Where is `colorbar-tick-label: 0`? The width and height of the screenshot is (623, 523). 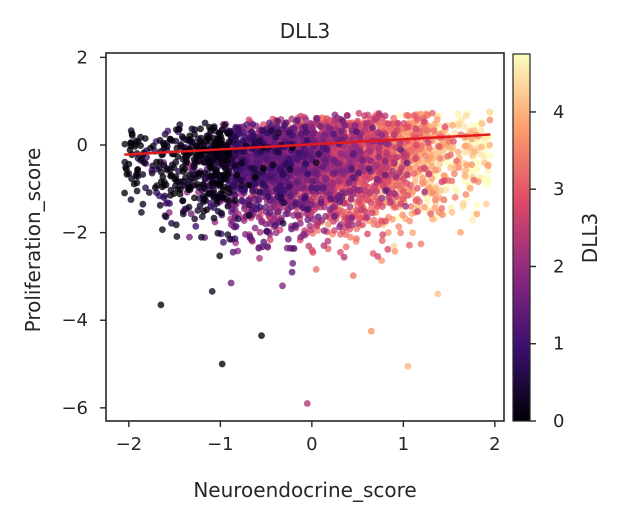
colorbar-tick-label: 0 is located at coordinates (558, 421).